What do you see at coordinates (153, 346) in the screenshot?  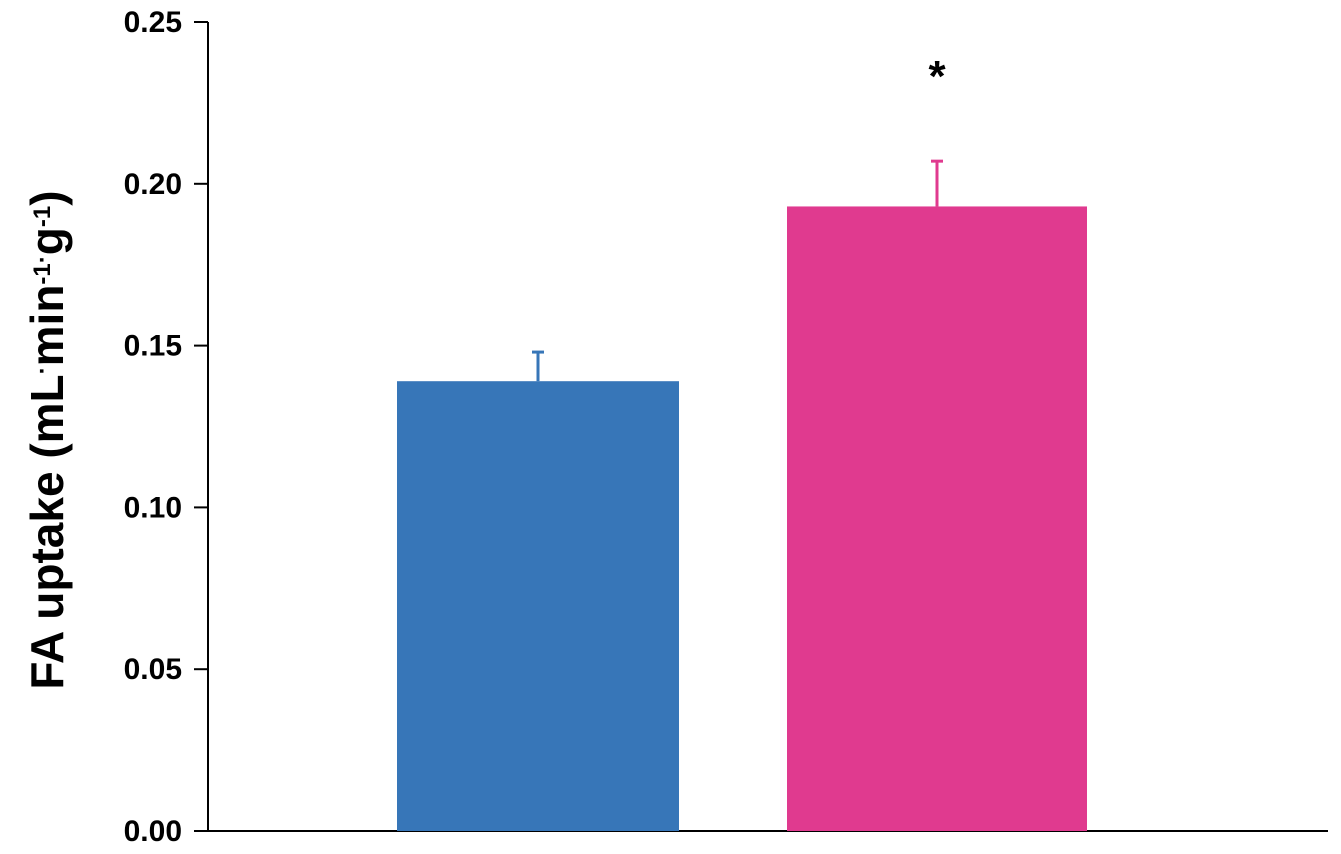 I see `y-tick-label: 0.15` at bounding box center [153, 346].